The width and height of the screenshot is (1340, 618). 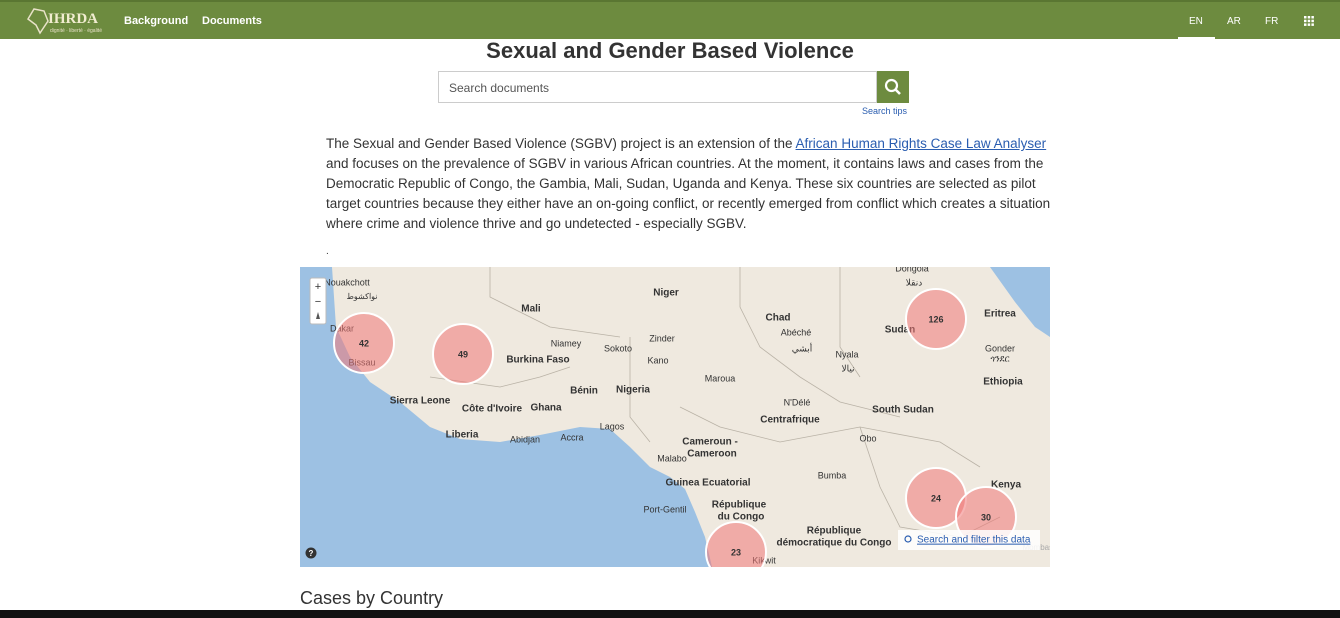 What do you see at coordinates (420, 401) in the screenshot?
I see `place-label: Sierra Leone` at bounding box center [420, 401].